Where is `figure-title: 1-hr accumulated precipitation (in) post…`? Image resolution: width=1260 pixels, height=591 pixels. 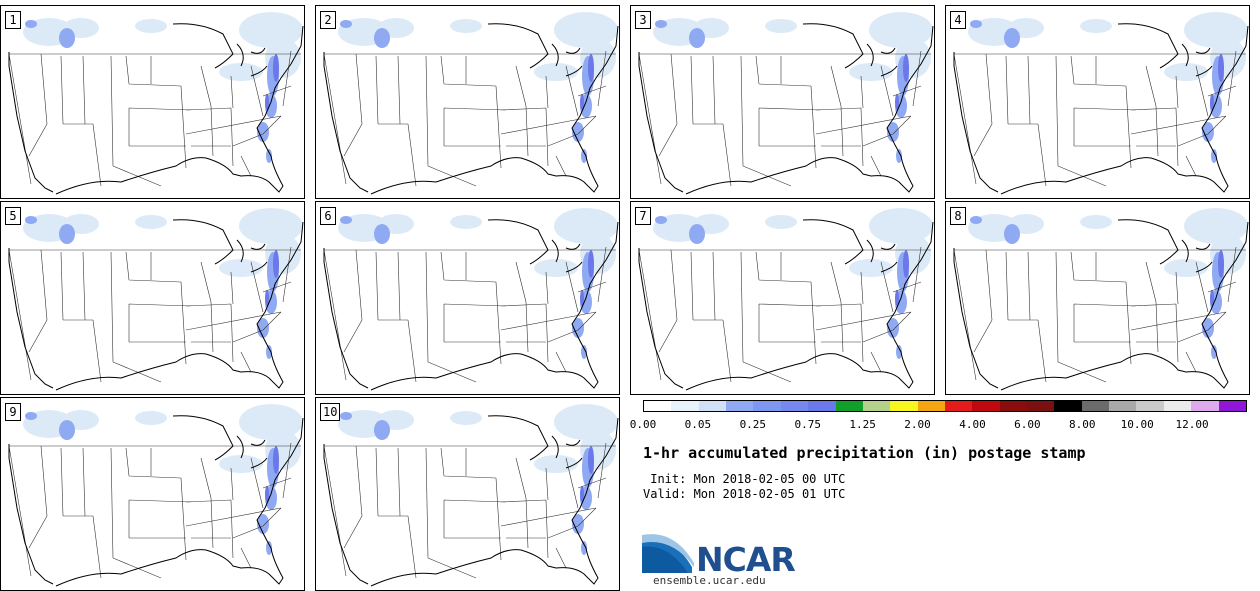
figure-title: 1-hr accumulated precipitation (in) post… is located at coordinates (864, 453).